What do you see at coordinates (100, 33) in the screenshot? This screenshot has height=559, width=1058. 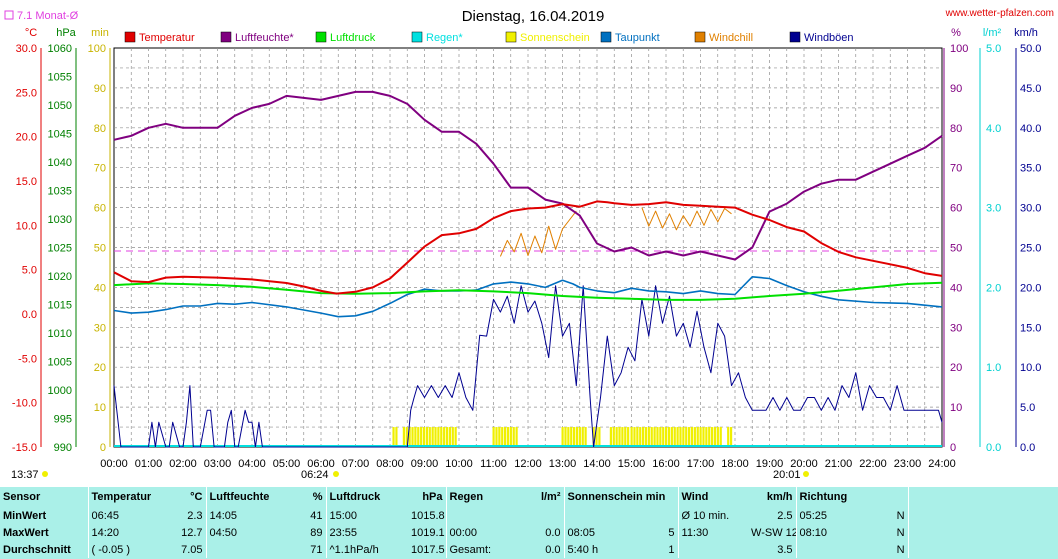 I see `axis-unit-minutes: min` at bounding box center [100, 33].